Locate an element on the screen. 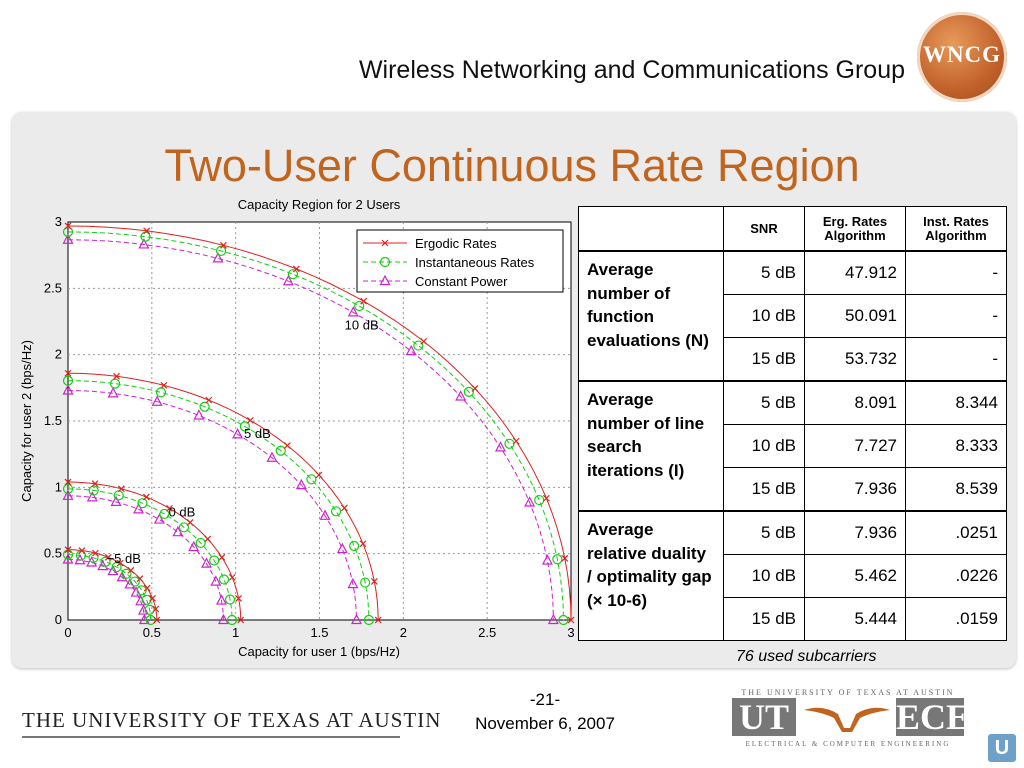 The height and width of the screenshot is (768, 1024). table-header-inst: Inst. Rates Algorithm is located at coordinates (956, 229).